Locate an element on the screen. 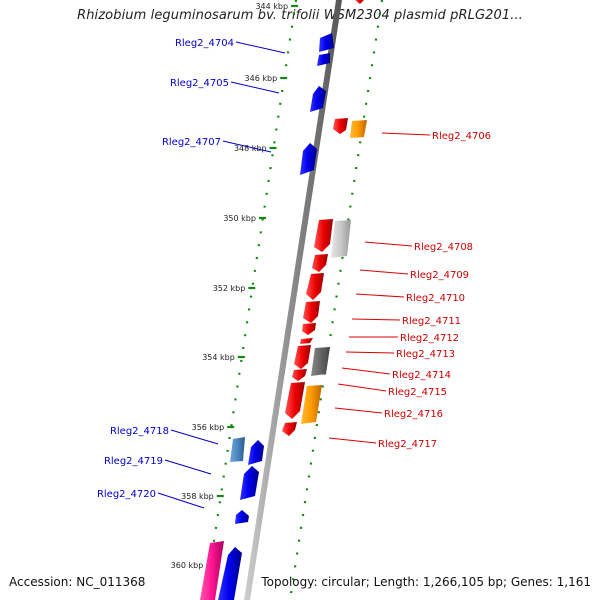 This screenshot has height=600, width=600. gene-label-forward: Rleg2_4720 is located at coordinates (126, 494).